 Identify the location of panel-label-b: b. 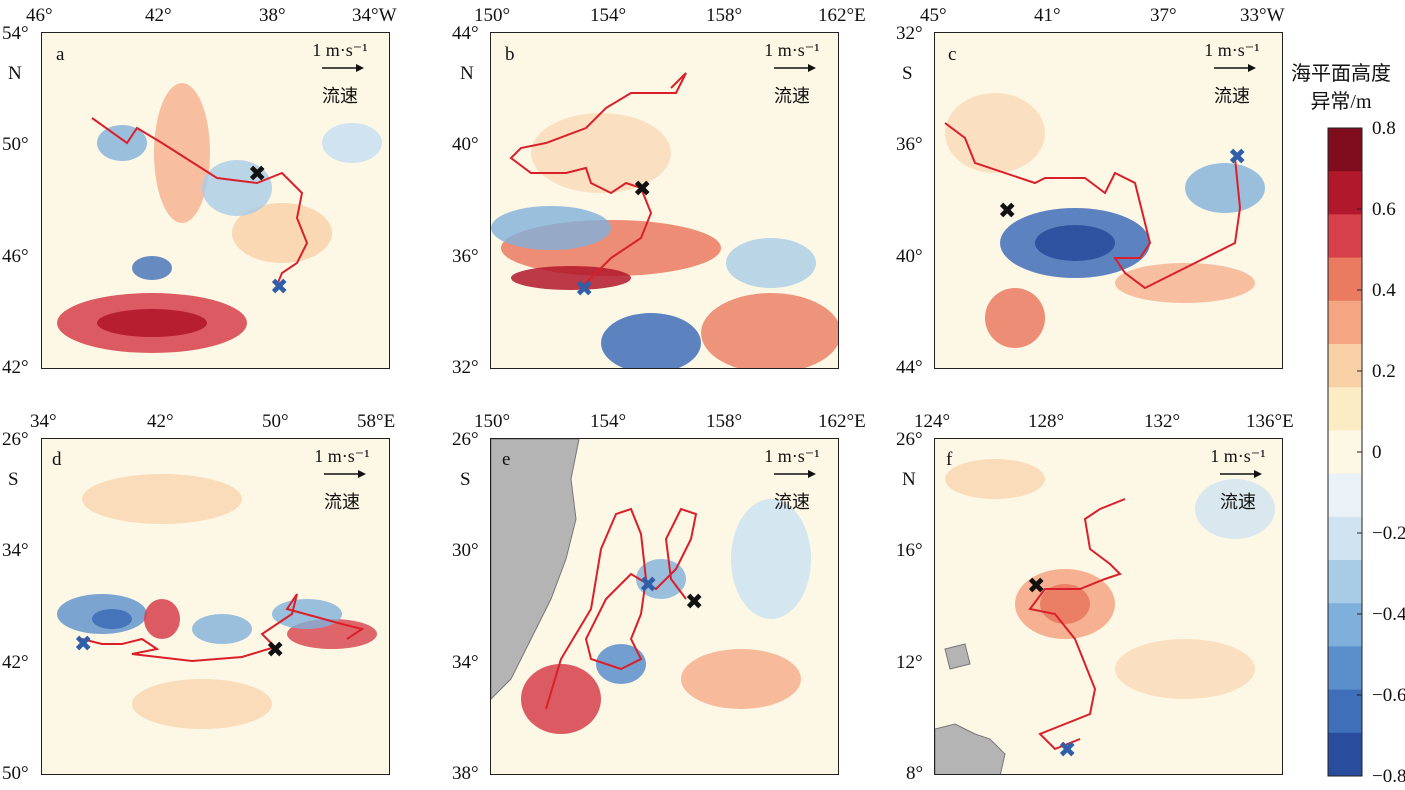
(510, 54).